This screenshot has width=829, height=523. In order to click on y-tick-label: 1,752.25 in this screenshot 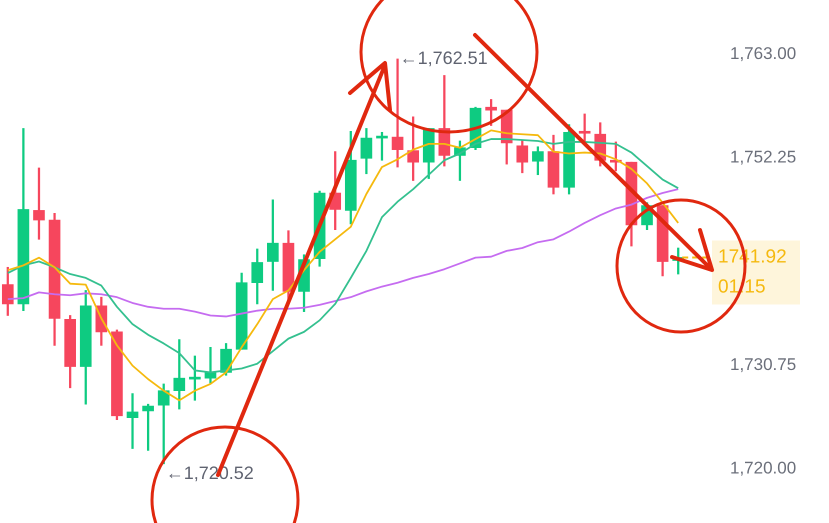, I will do `click(763, 157)`.